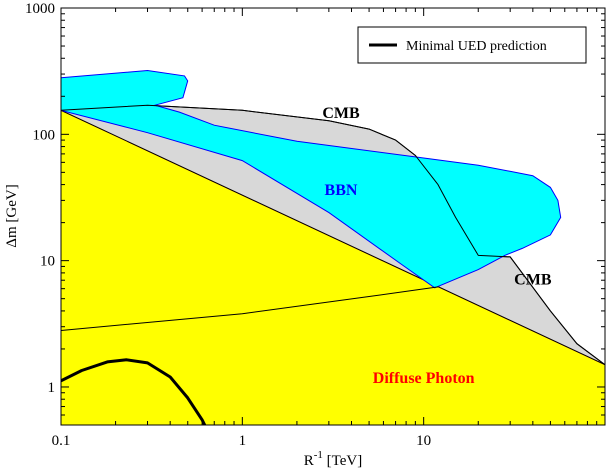  What do you see at coordinates (341, 190) in the screenshot?
I see `annotation-bbn: BBN` at bounding box center [341, 190].